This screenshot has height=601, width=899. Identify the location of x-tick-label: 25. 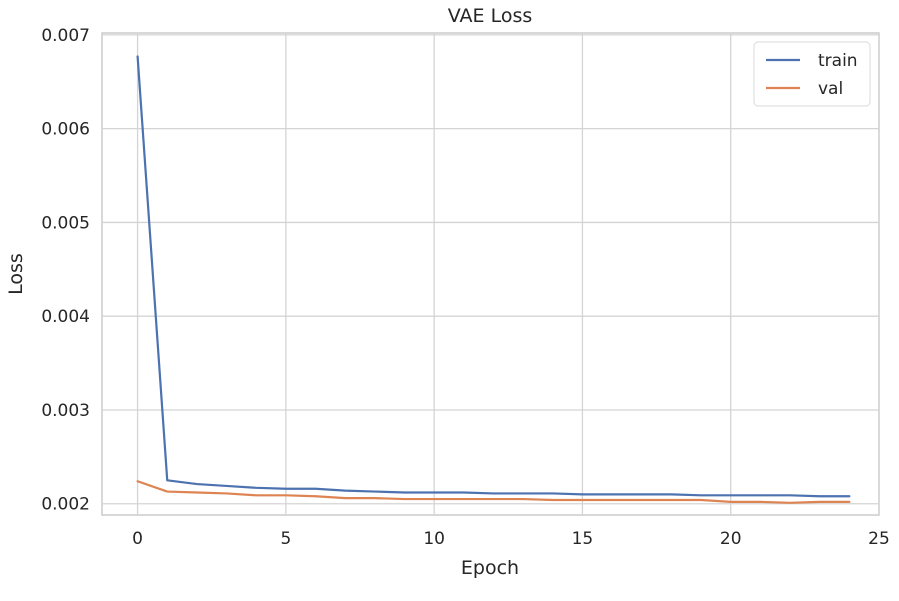
(879, 539).